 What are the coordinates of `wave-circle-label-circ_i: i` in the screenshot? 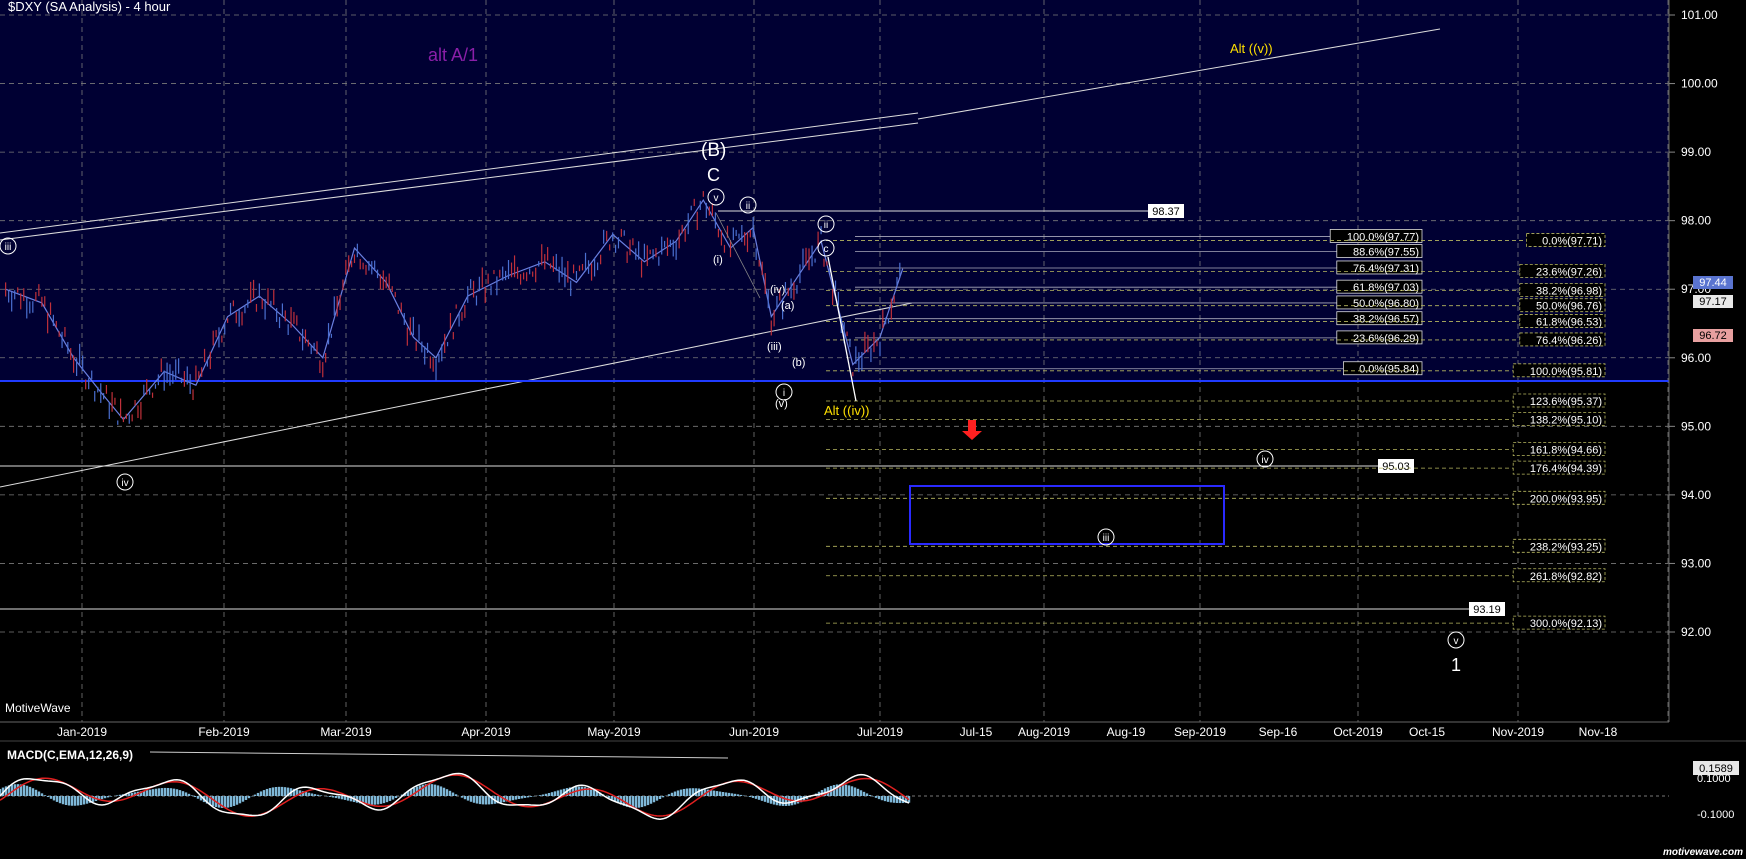 It's located at (784, 393).